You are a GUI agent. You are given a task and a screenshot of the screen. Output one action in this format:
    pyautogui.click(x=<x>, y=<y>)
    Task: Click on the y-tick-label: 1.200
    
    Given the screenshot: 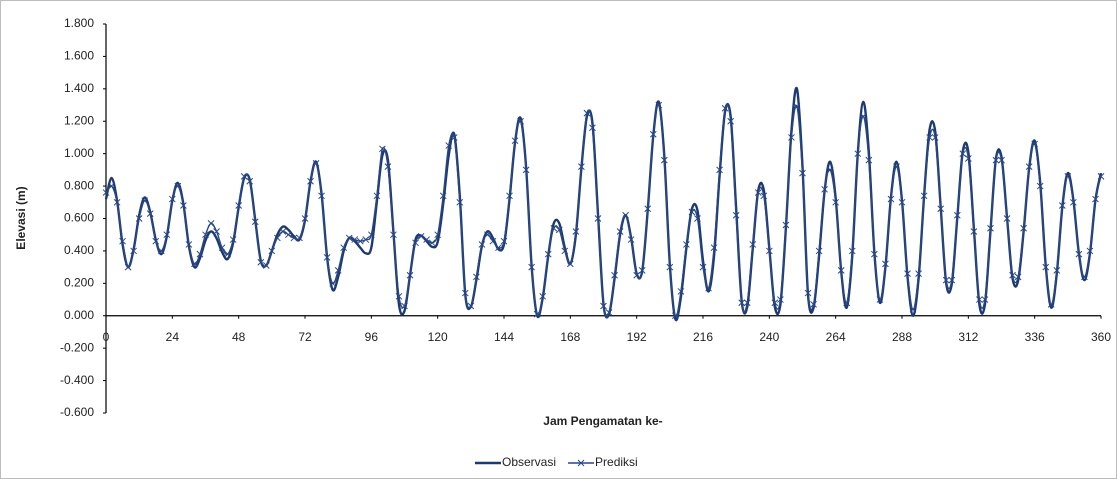 What is the action you would take?
    pyautogui.click(x=79, y=120)
    